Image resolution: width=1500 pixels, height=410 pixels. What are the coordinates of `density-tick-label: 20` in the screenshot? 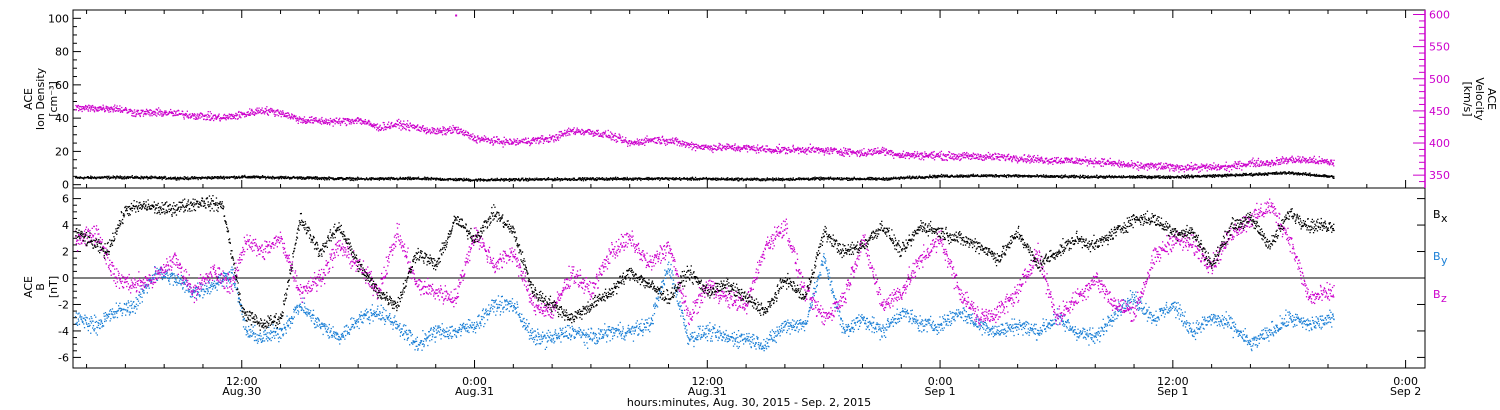 It's located at (62, 151).